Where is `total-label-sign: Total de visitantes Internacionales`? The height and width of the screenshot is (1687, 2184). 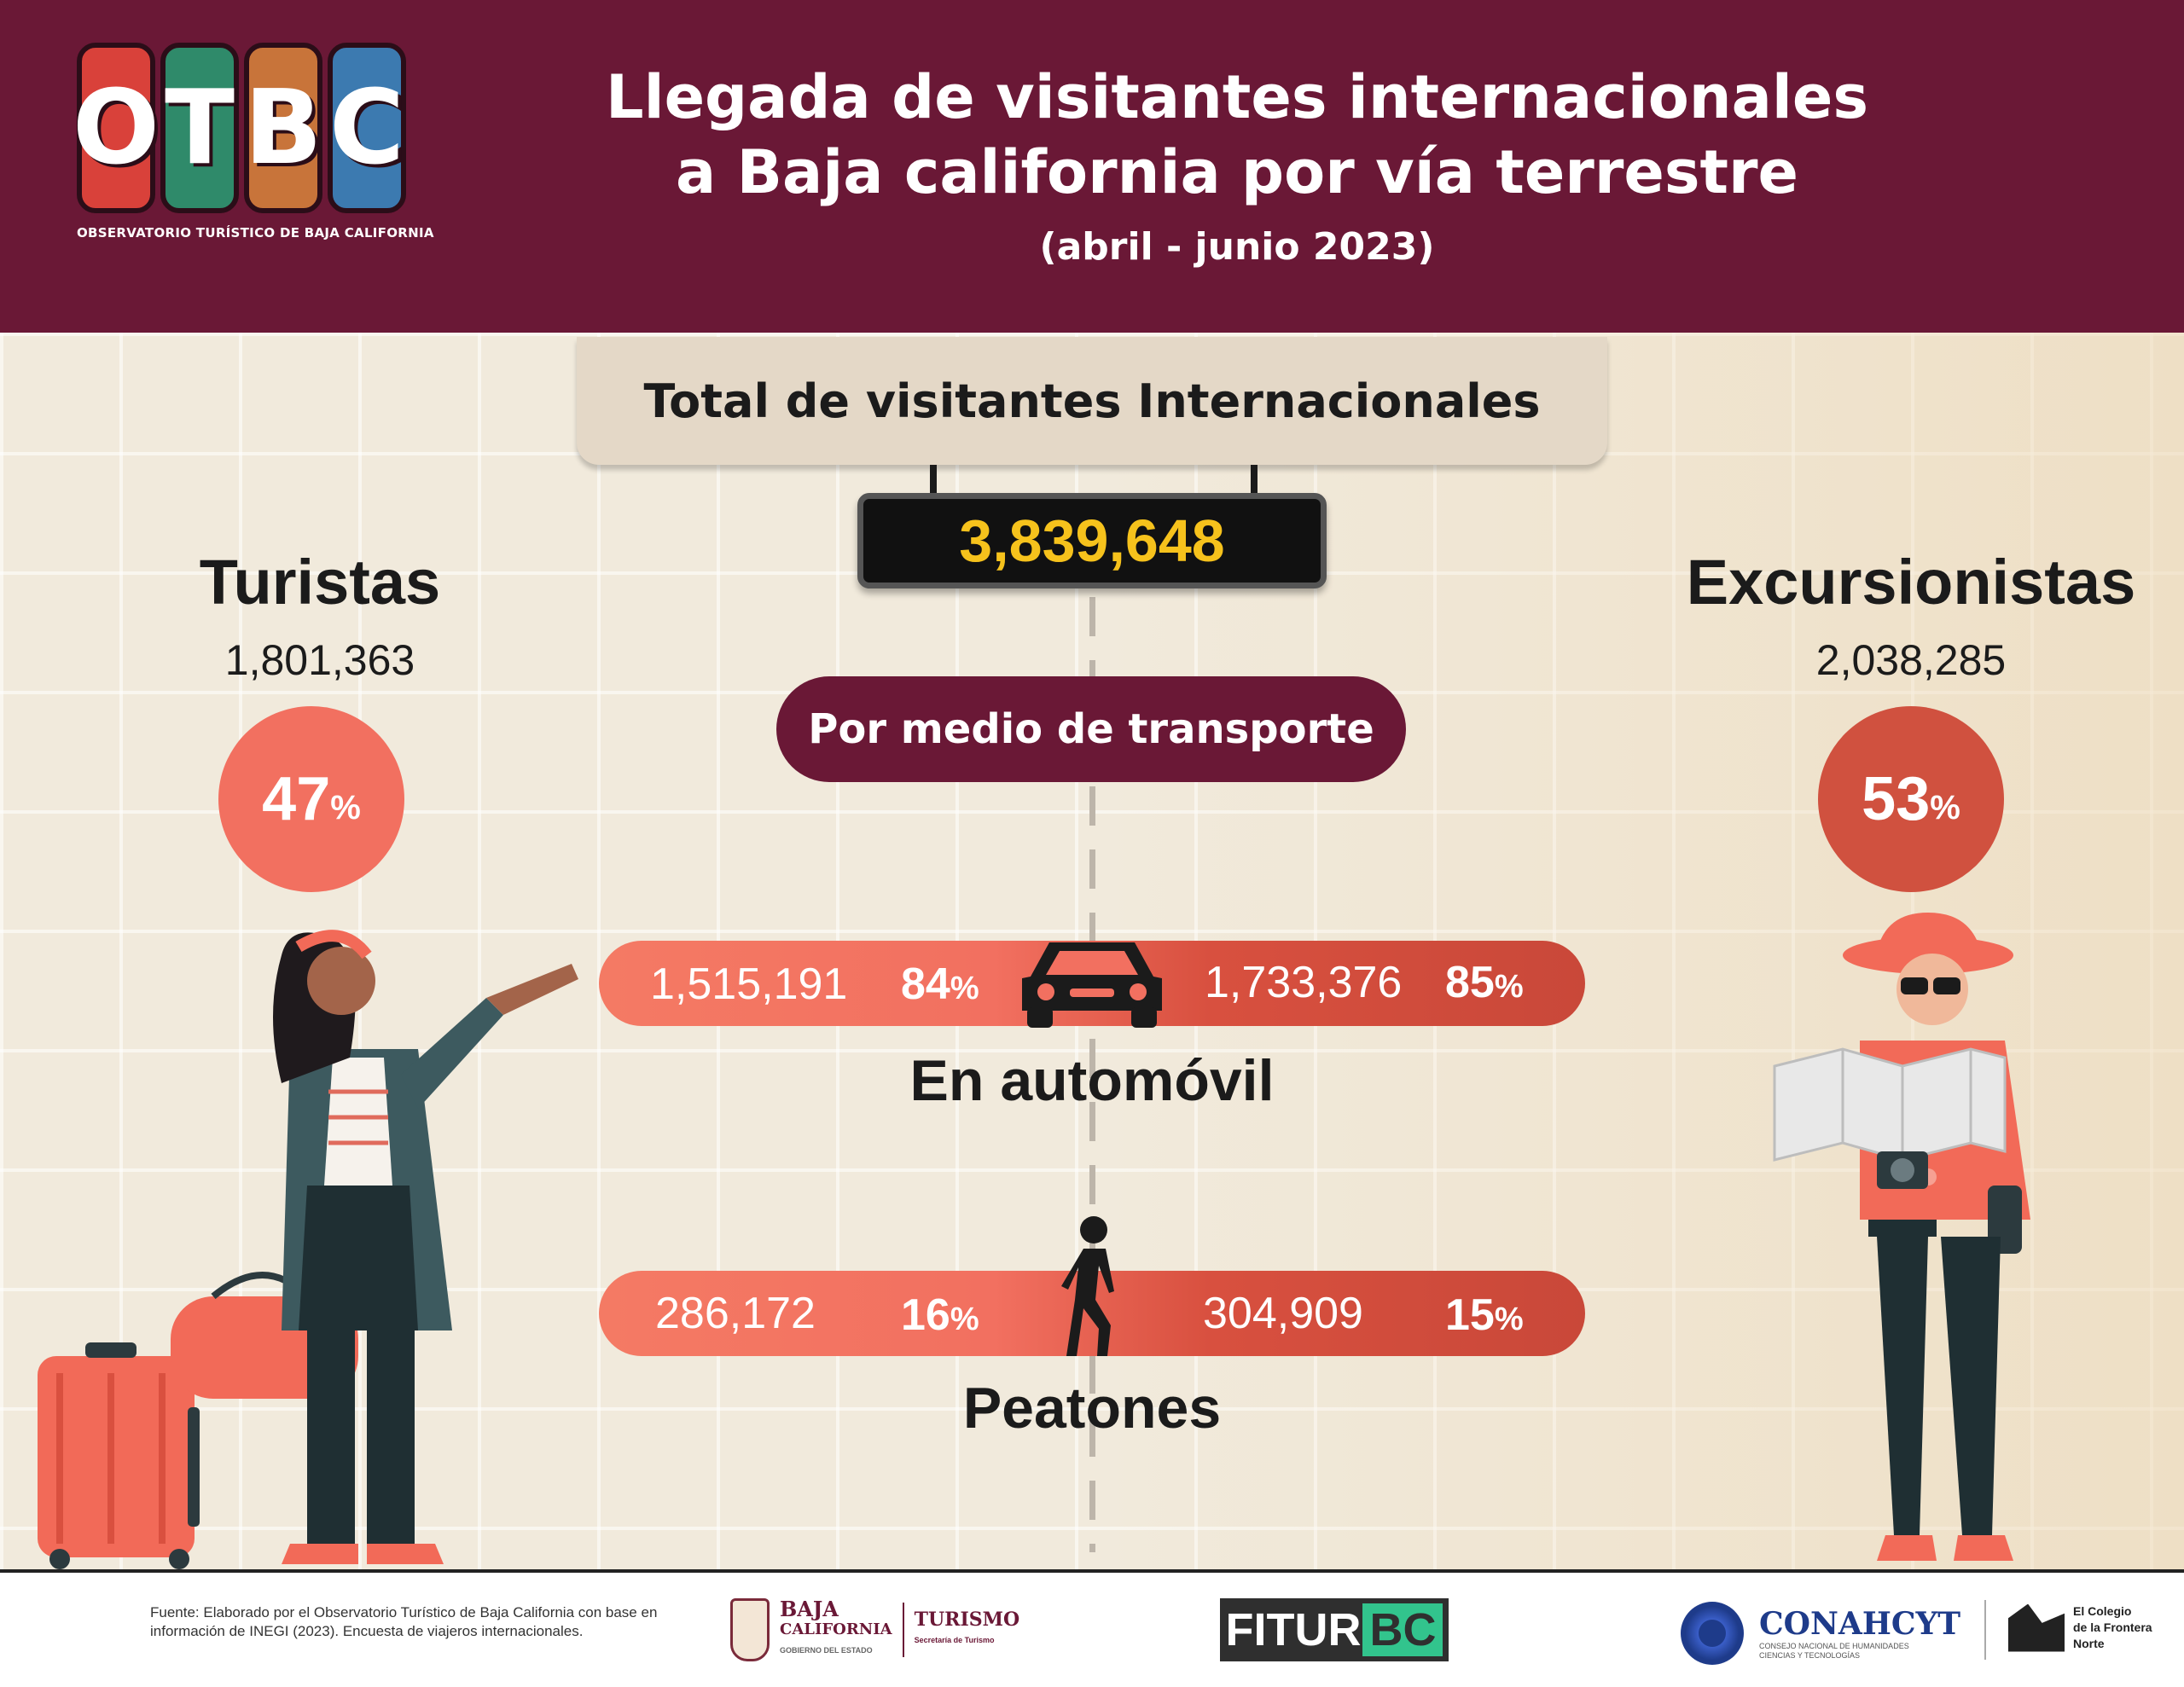 total-label-sign: Total de visitantes Internacionales is located at coordinates (1092, 401).